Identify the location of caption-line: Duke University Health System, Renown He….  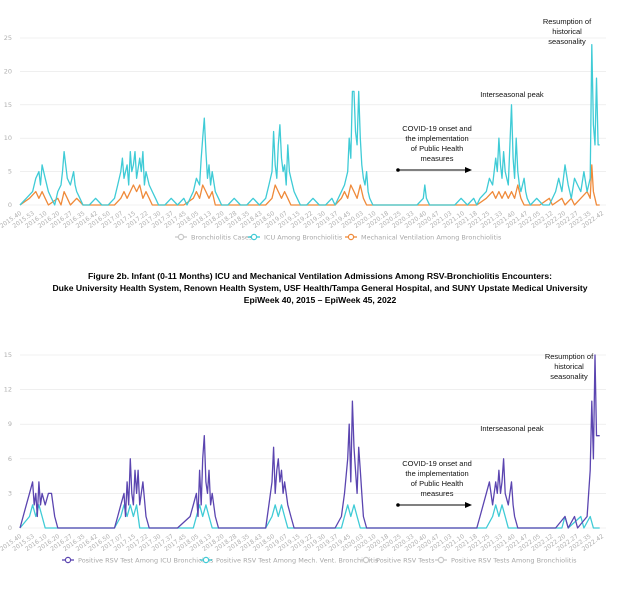
(320, 288).